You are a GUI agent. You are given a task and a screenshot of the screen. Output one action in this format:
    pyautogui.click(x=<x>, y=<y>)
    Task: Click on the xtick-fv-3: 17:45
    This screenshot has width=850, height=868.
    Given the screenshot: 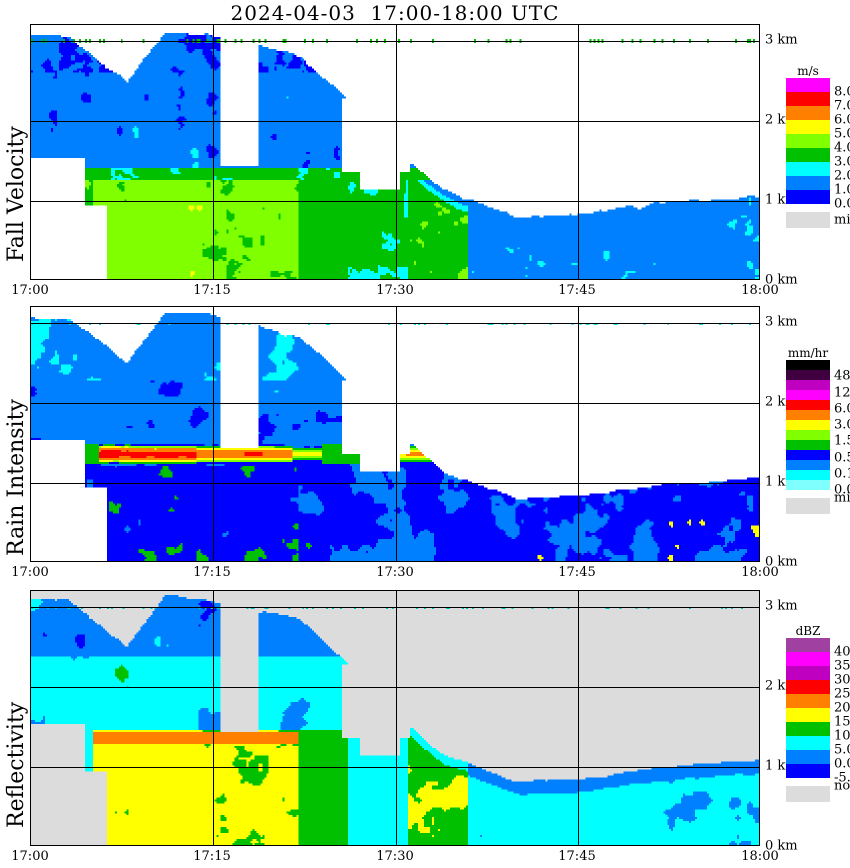 What is the action you would take?
    pyautogui.click(x=577, y=290)
    